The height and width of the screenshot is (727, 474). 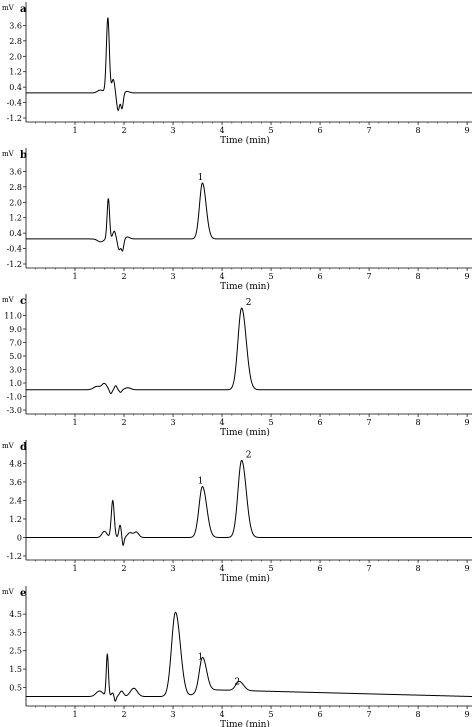 What do you see at coordinates (15, 41) in the screenshot?
I see `y-tick-label: 2.8` at bounding box center [15, 41].